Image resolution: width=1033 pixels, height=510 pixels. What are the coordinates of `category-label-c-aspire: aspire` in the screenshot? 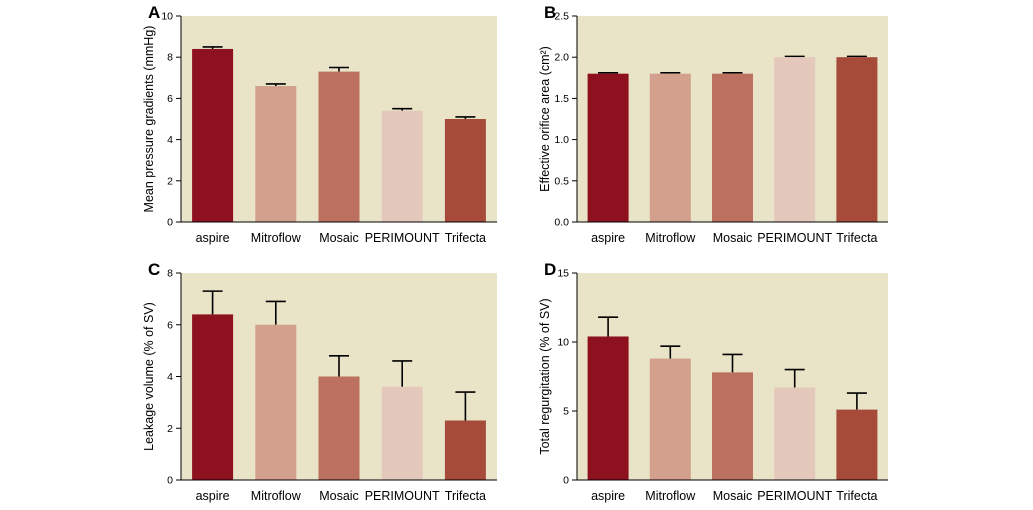 It's located at (213, 496).